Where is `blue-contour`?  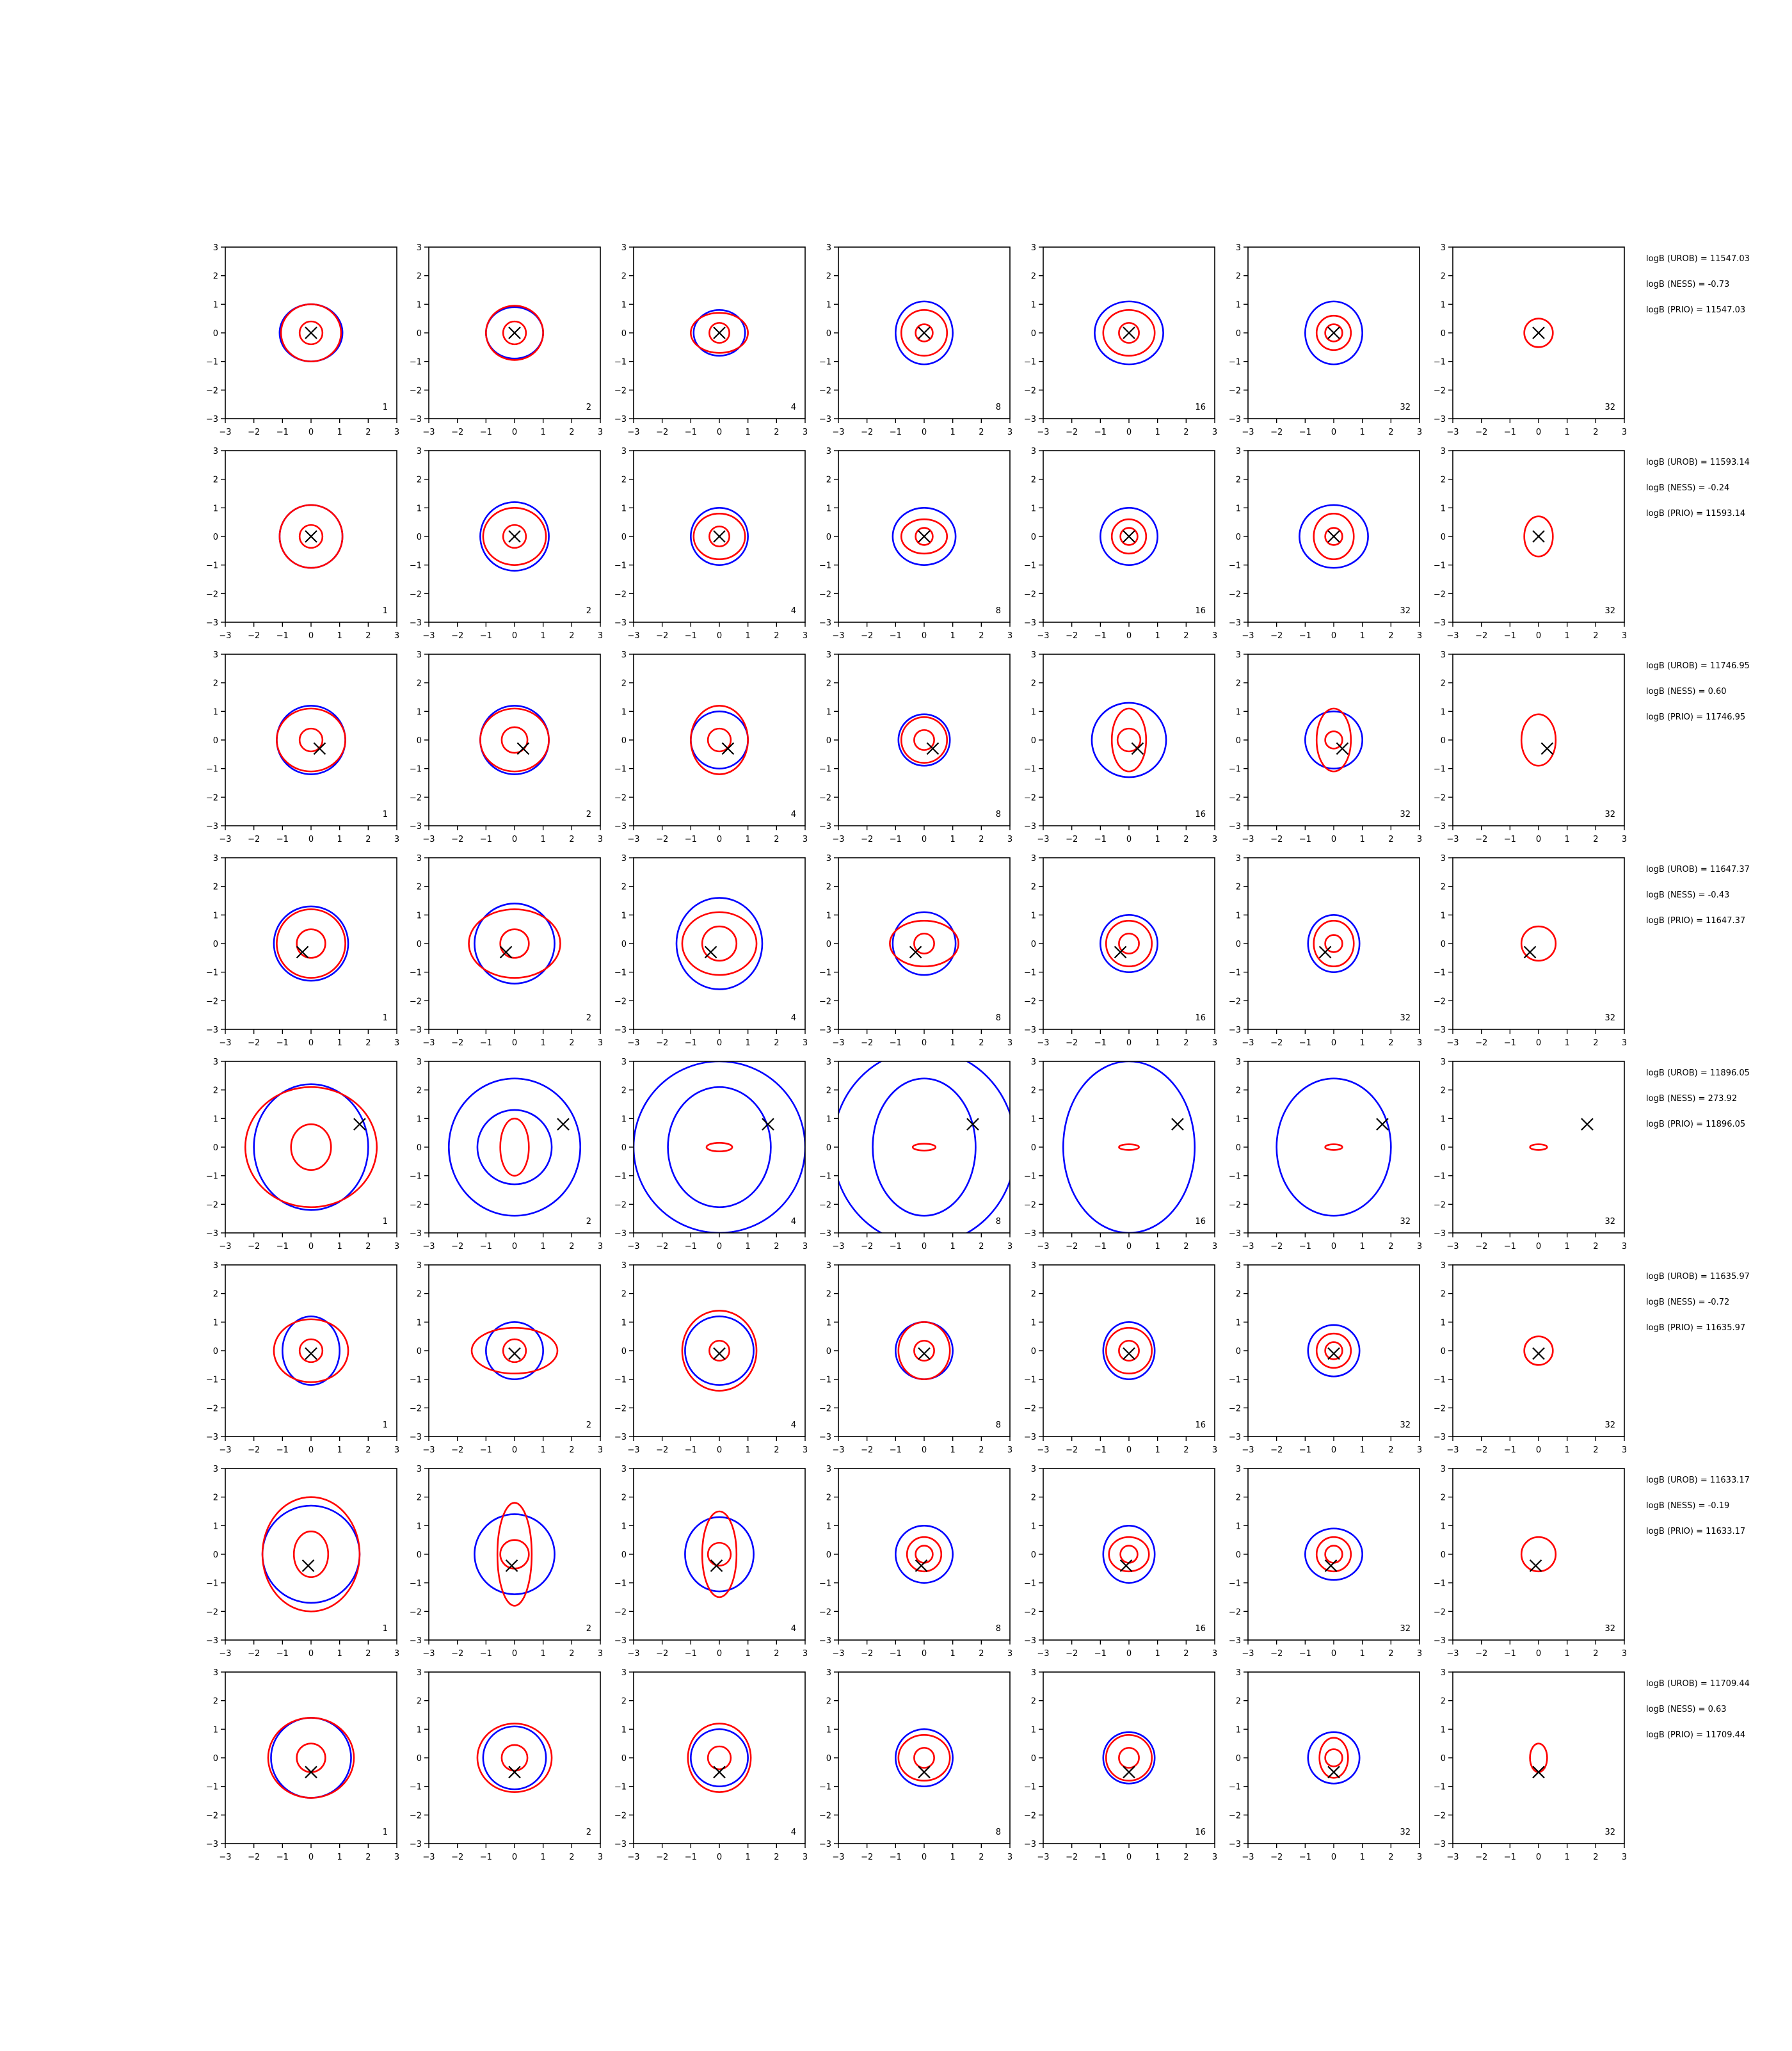 blue-contour is located at coordinates (924, 333).